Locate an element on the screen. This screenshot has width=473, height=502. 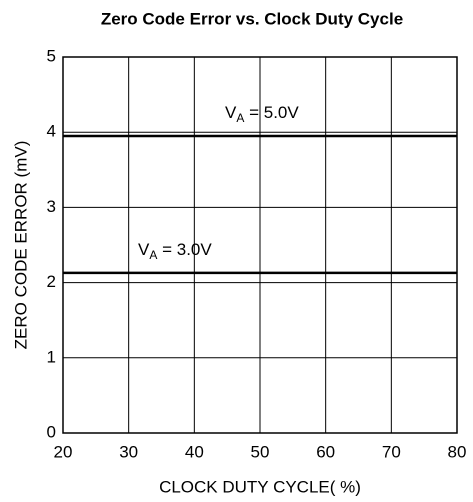
x-tick-label: 80 is located at coordinates (457, 451).